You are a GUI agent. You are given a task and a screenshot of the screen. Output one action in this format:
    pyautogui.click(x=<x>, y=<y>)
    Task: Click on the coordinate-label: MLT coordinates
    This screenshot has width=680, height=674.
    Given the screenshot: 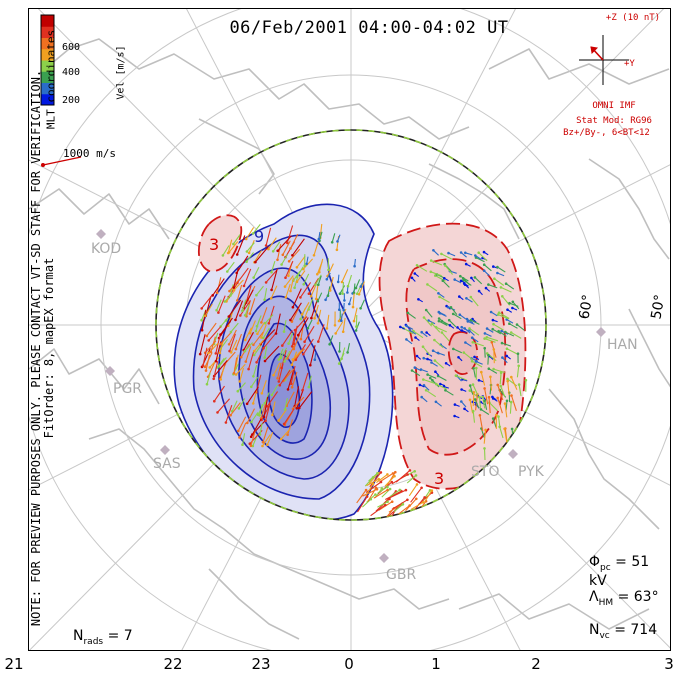 What is the action you would take?
    pyautogui.click(x=51, y=79)
    